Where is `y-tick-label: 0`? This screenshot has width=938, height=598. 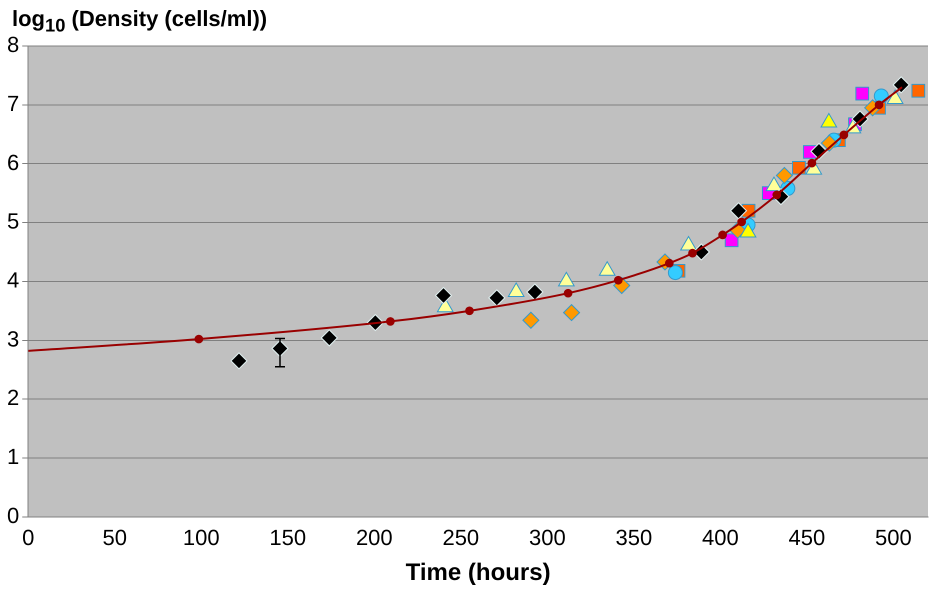
y-tick-label: 0 is located at coordinates (13, 515).